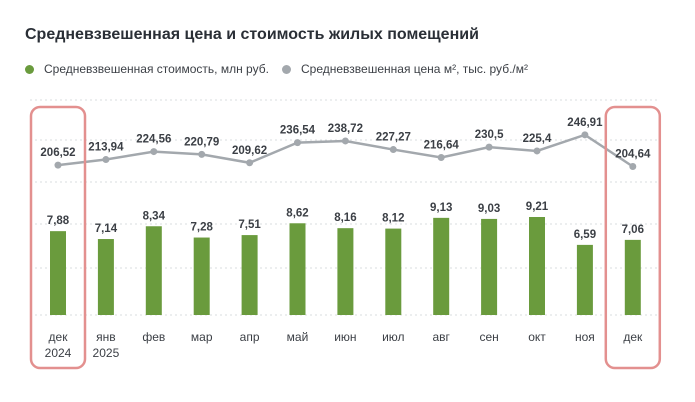 This screenshot has width=695, height=402. I want to click on bar-value-label: 6,59, so click(585, 235).